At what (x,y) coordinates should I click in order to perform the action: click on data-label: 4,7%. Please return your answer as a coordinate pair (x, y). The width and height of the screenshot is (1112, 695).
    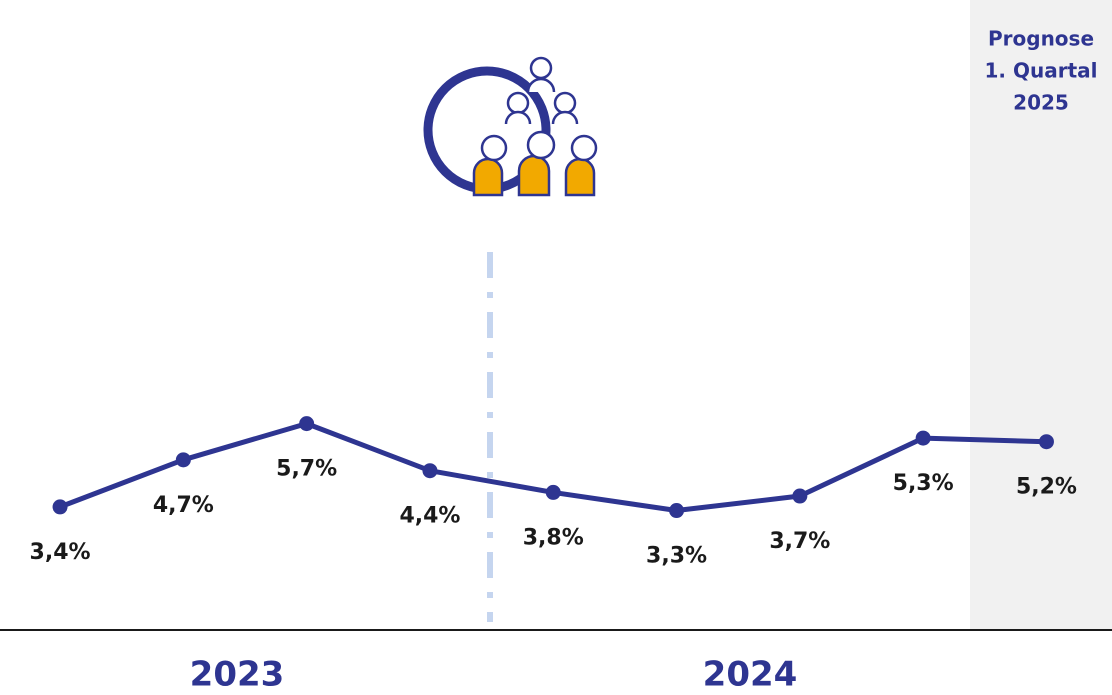
    Looking at the image, I should click on (183, 505).